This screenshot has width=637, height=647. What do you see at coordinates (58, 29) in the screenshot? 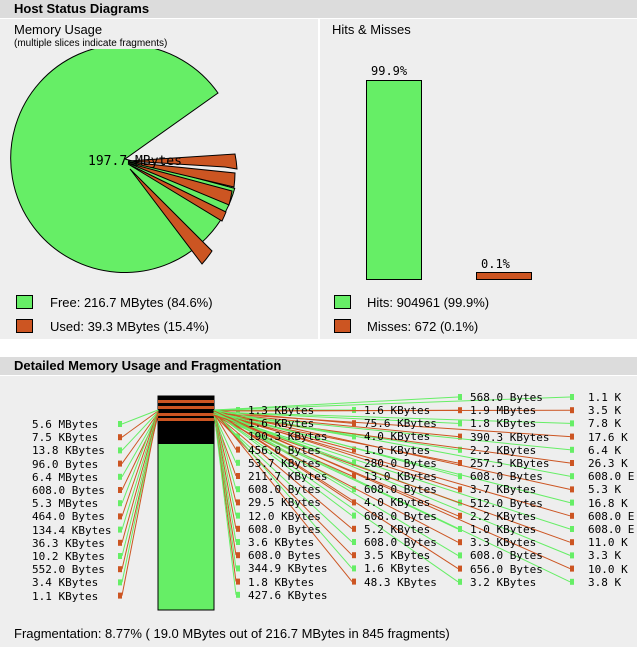
I see `memory-usage-title: Memory Usage` at bounding box center [58, 29].